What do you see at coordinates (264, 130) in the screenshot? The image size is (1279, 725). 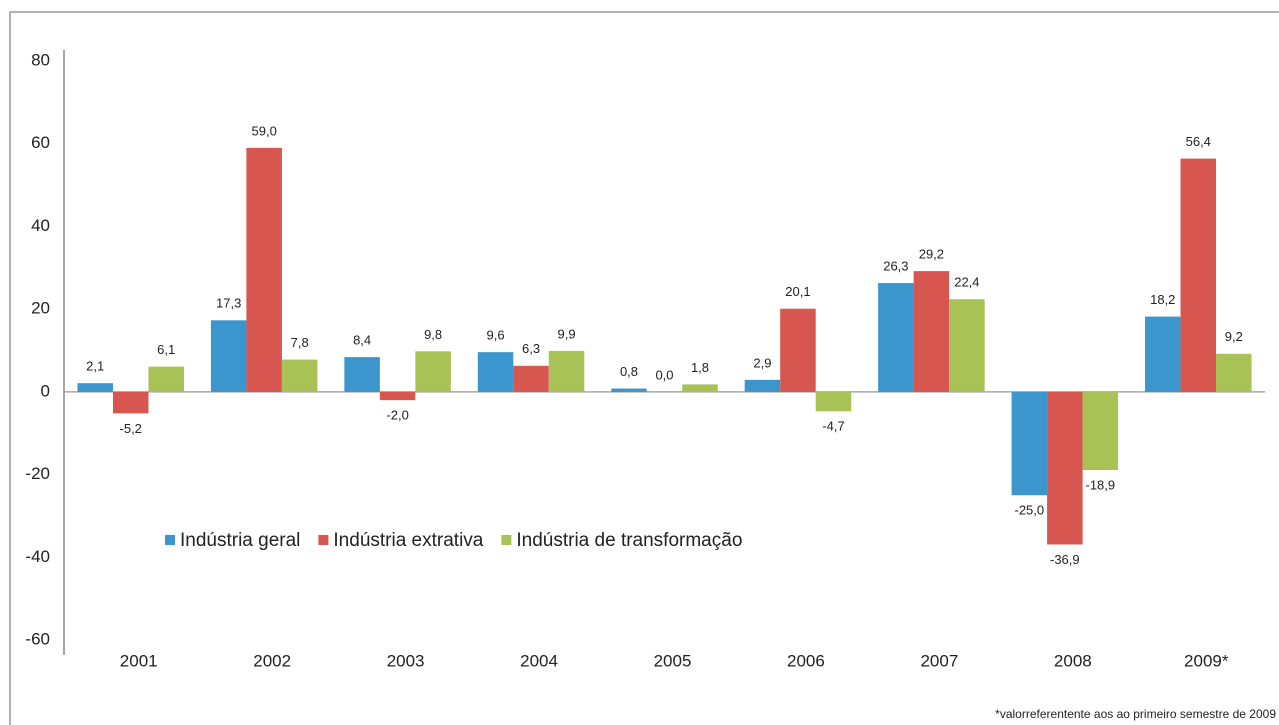 I see `data-label: 59,0` at bounding box center [264, 130].